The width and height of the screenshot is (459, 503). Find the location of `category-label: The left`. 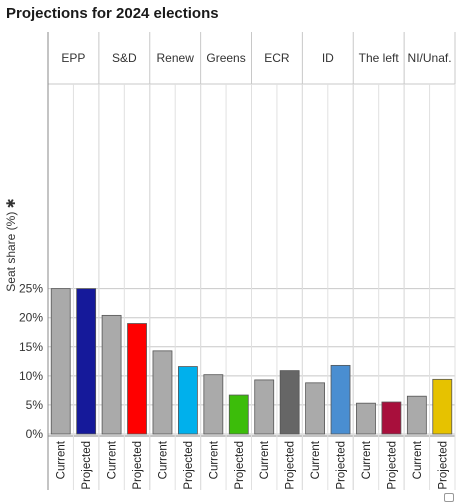

category-label: The left is located at coordinates (379, 58).